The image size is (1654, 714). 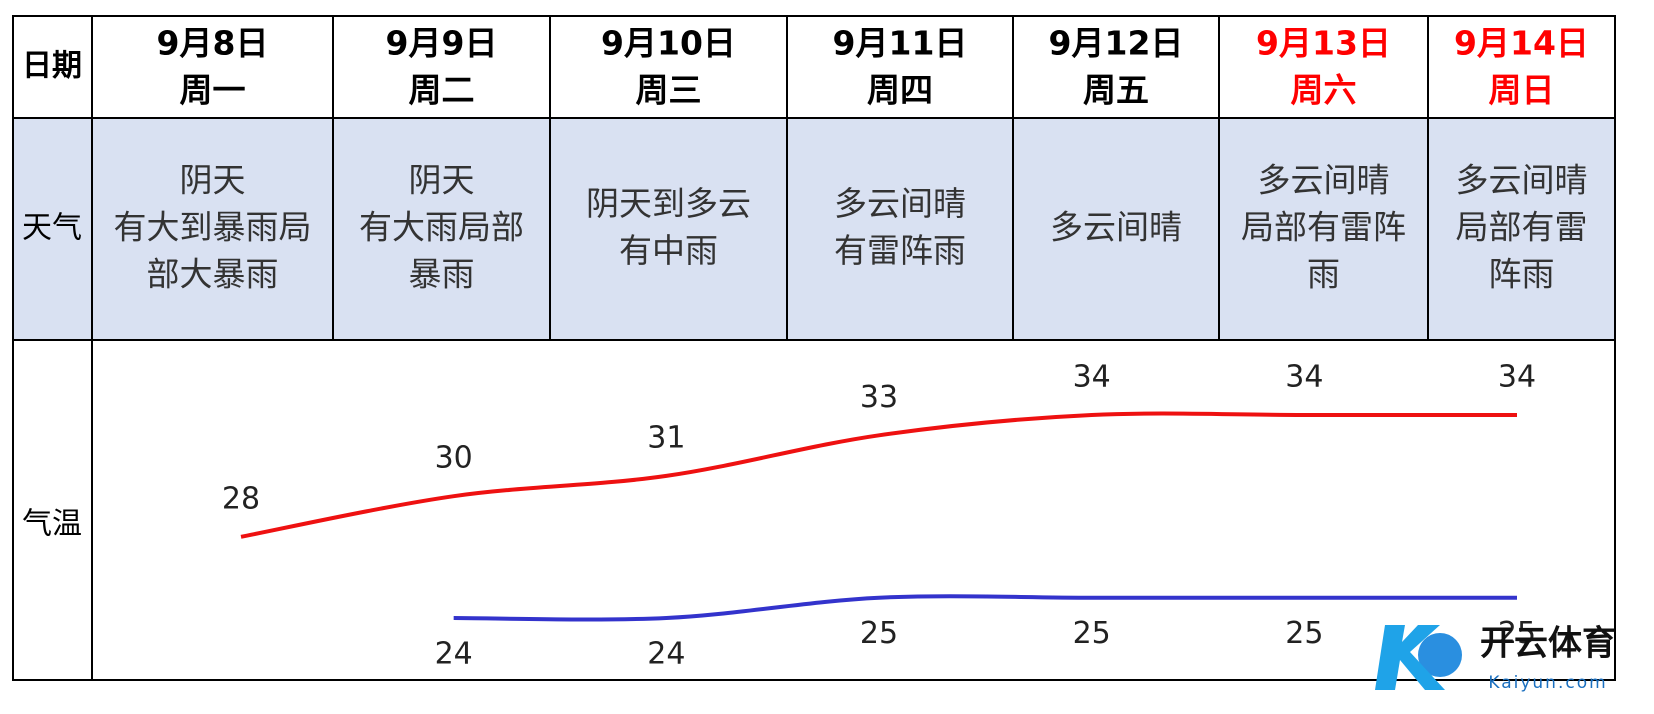 What do you see at coordinates (1547, 683) in the screenshot?
I see `watermark-site: Kaiyun.com` at bounding box center [1547, 683].